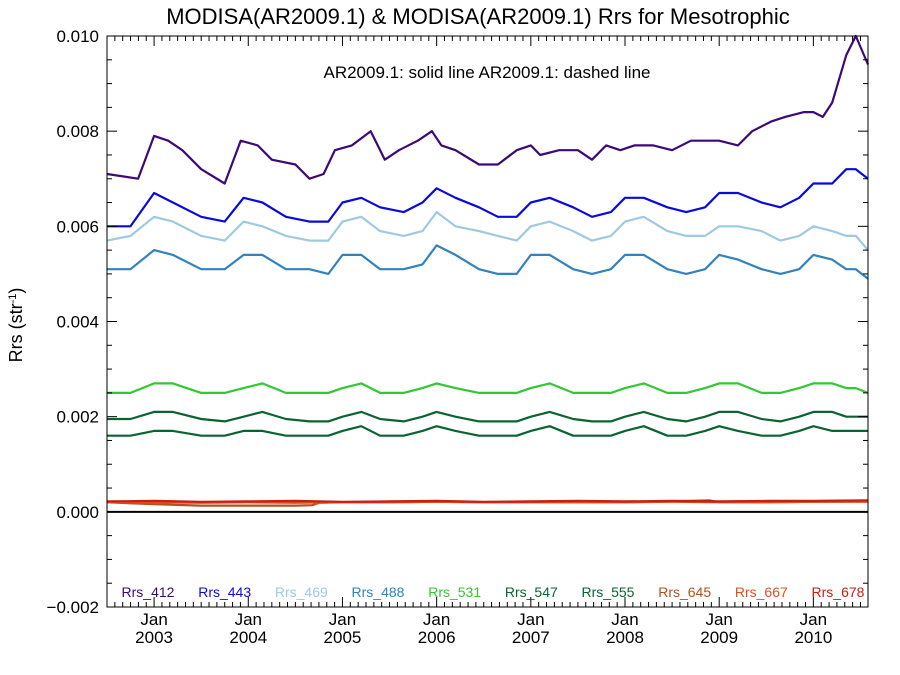 This screenshot has width=900, height=675. What do you see at coordinates (378, 592) in the screenshot?
I see `legend-item-rrs-488: Rrs_488` at bounding box center [378, 592].